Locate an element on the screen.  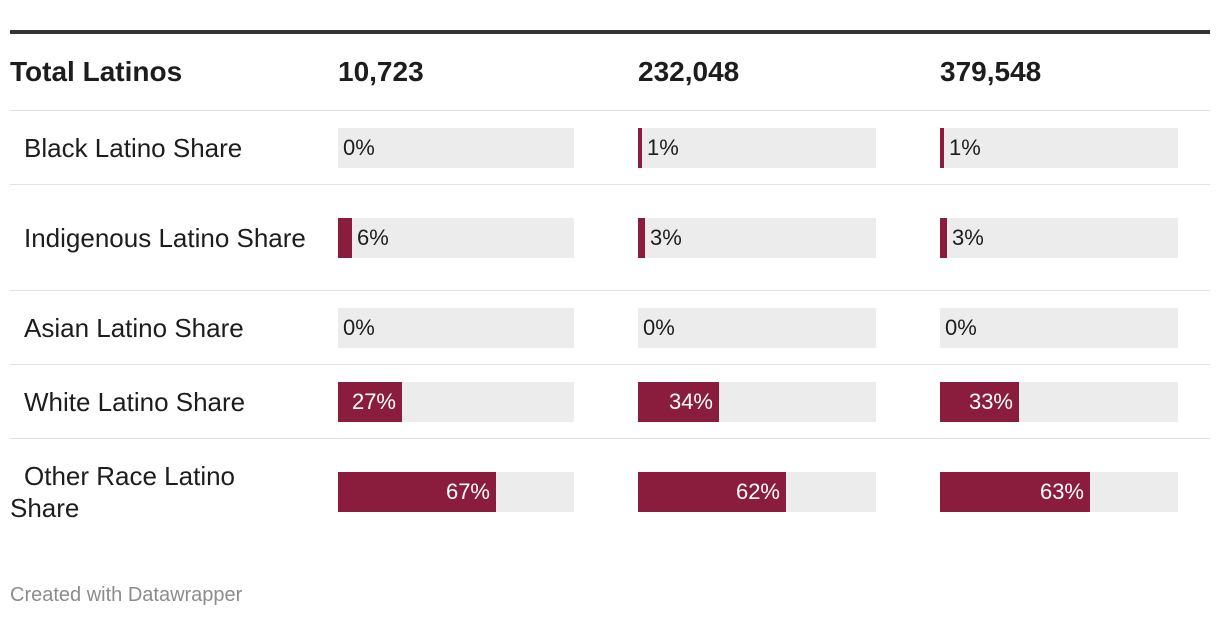
value-label: 62% is located at coordinates (757, 491).